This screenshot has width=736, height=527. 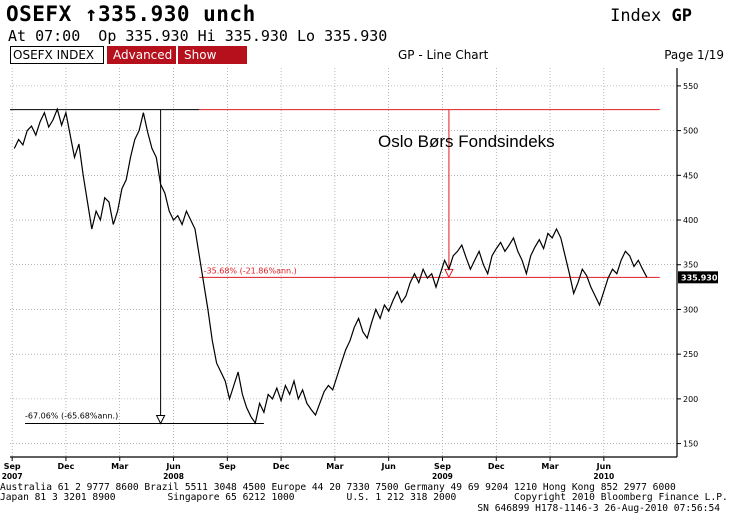 I want to click on annotation-label: -35.68% (-21.86%ann.), so click(x=250, y=271).